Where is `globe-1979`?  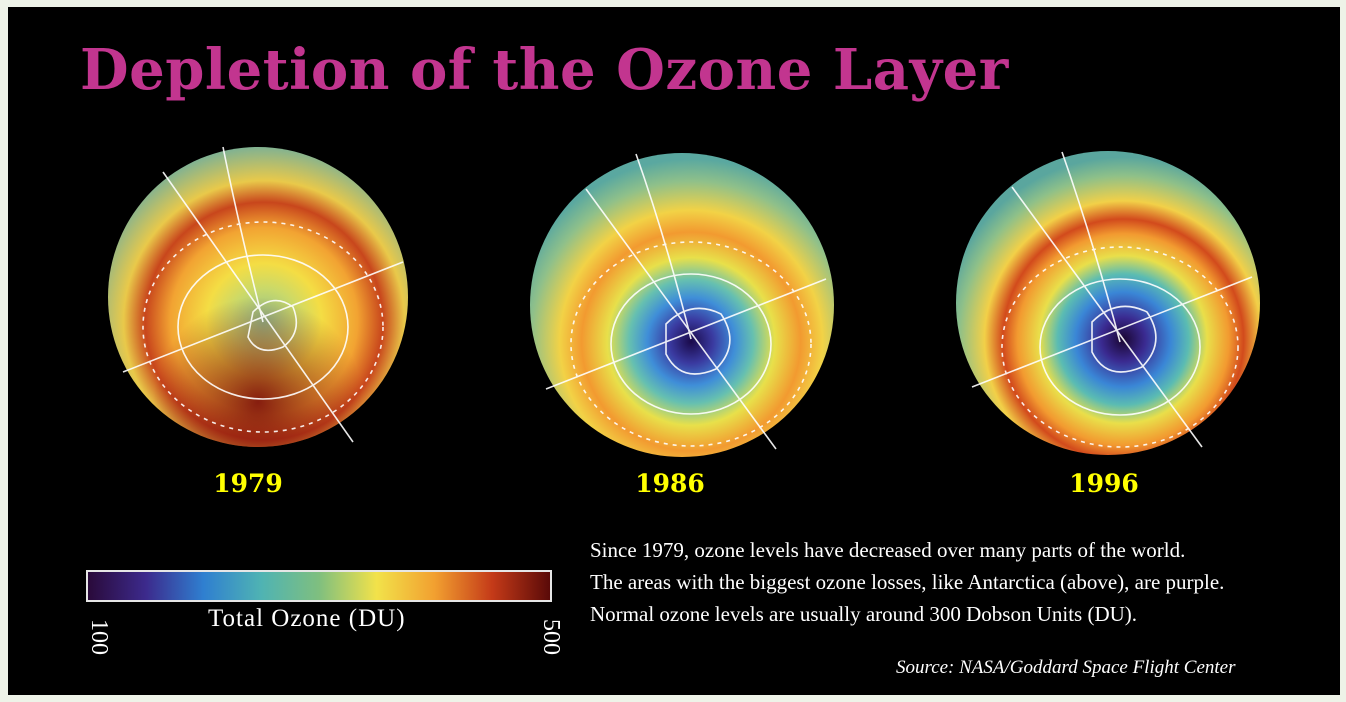
globe-1979 is located at coordinates (258, 297).